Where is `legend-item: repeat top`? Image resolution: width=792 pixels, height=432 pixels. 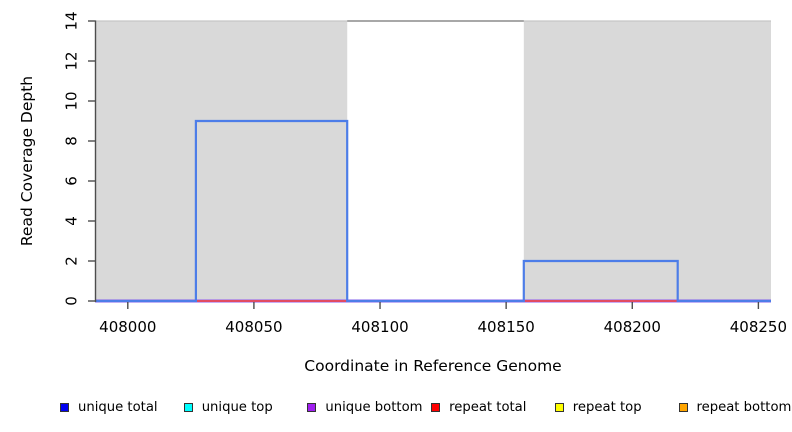 legend-item: repeat top is located at coordinates (598, 407).